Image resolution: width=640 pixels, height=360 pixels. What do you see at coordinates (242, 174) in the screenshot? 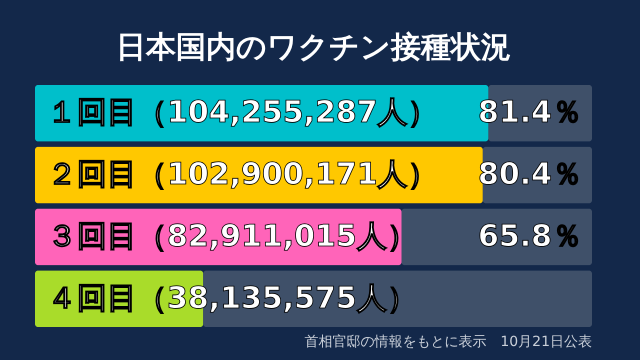
I see `y-tick-label: ２回目（102,900,171人）` at bounding box center [242, 174].